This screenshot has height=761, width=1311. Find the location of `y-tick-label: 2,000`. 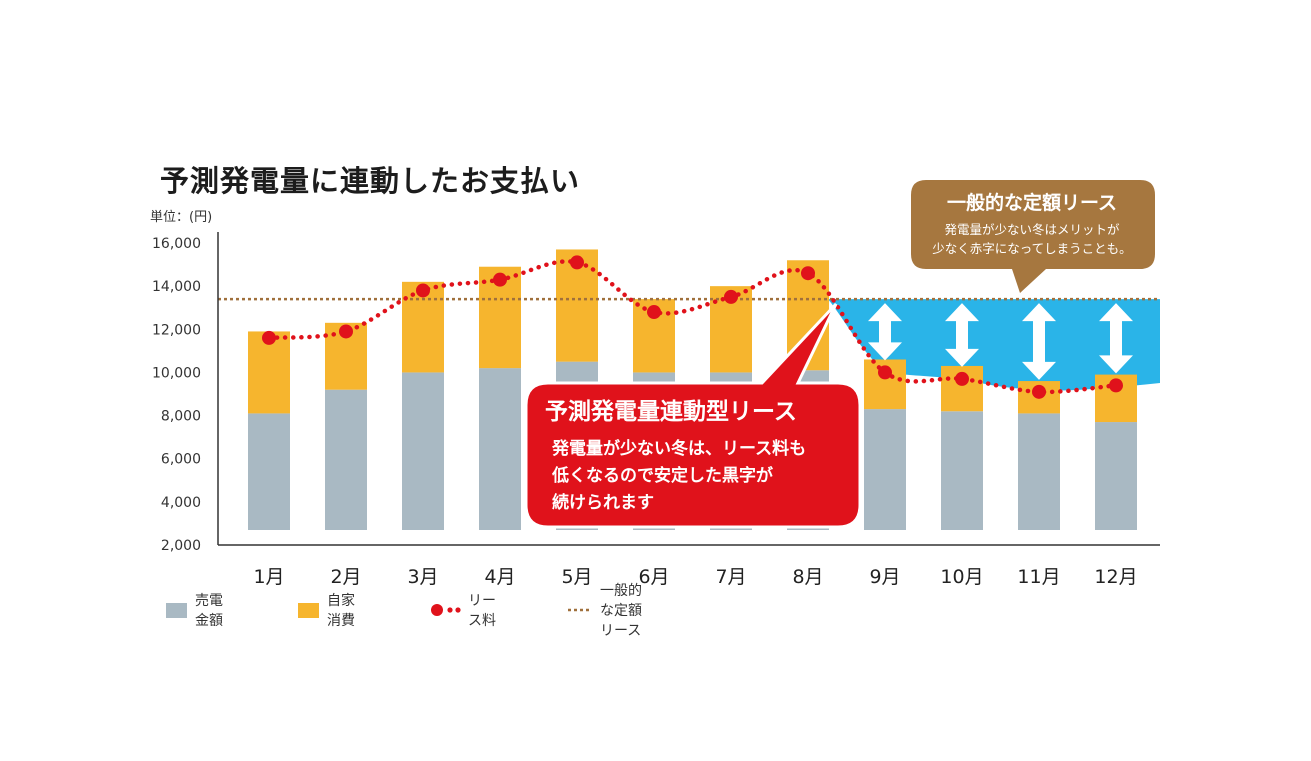

y-tick-label: 2,000 is located at coordinates (181, 546).